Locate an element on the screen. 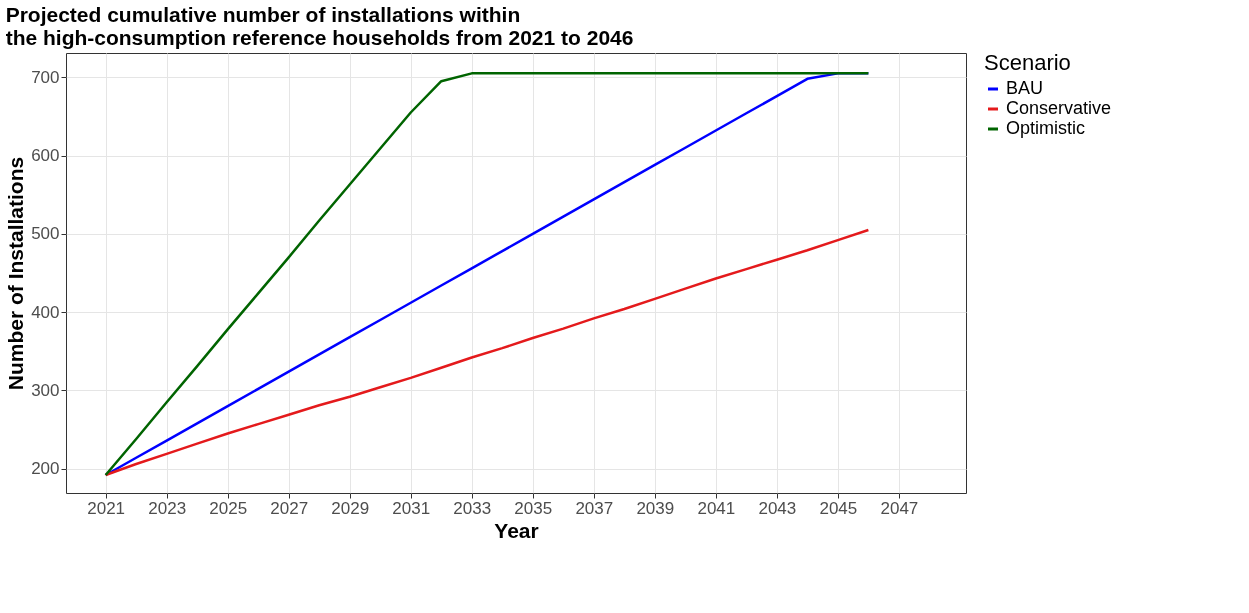  x-tick-label: 2027 is located at coordinates (289, 508).